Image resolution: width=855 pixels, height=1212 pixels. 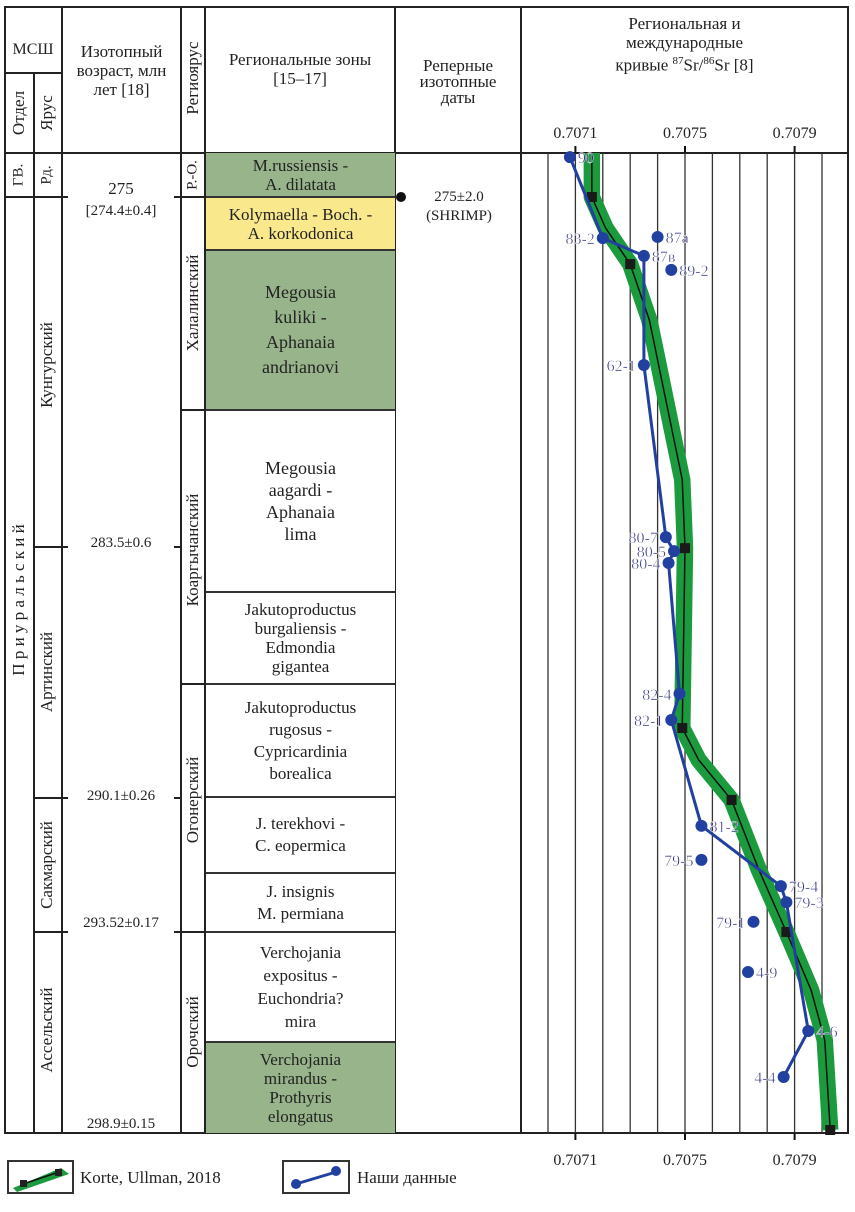 I want to click on legend-korte-swatch, so click(x=40, y=1177).